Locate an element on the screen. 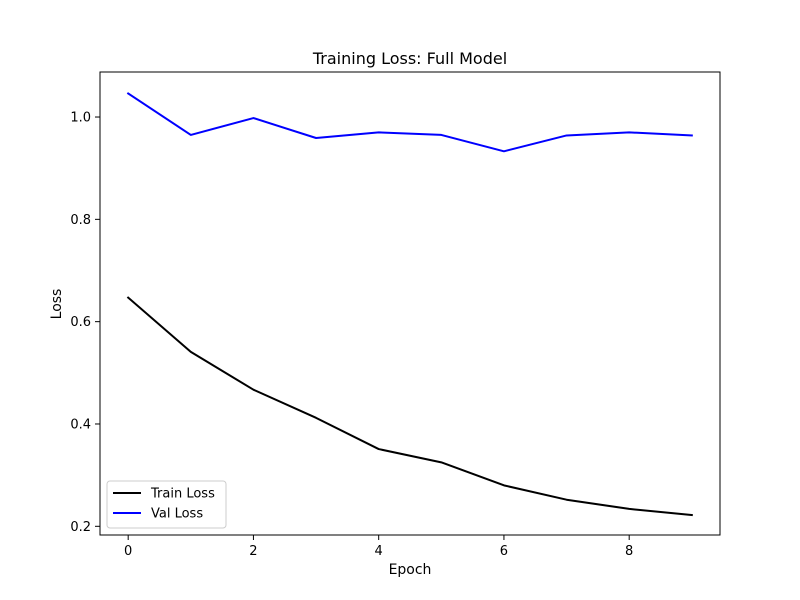  legend: Train Loss Val Loss is located at coordinates (166, 504).